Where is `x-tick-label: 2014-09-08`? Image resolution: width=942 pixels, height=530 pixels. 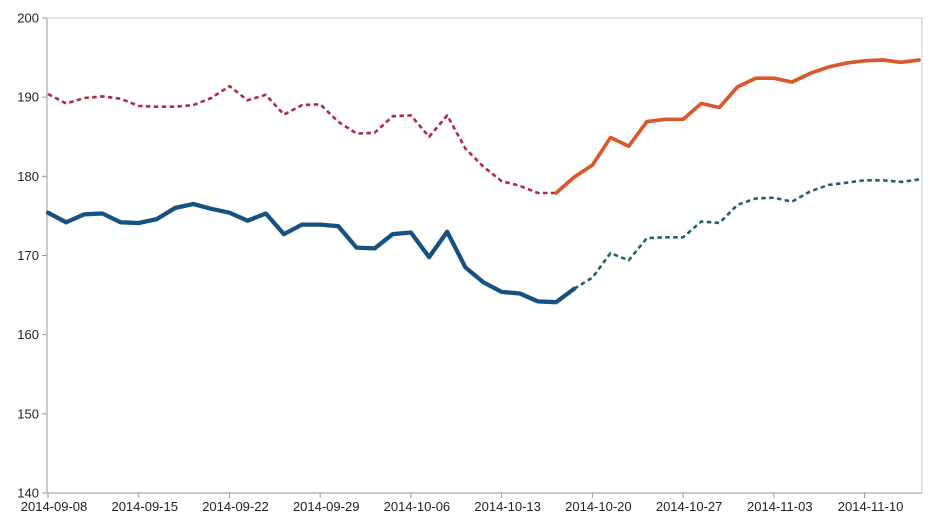 x-tick-label: 2014-09-08 is located at coordinates (54, 506).